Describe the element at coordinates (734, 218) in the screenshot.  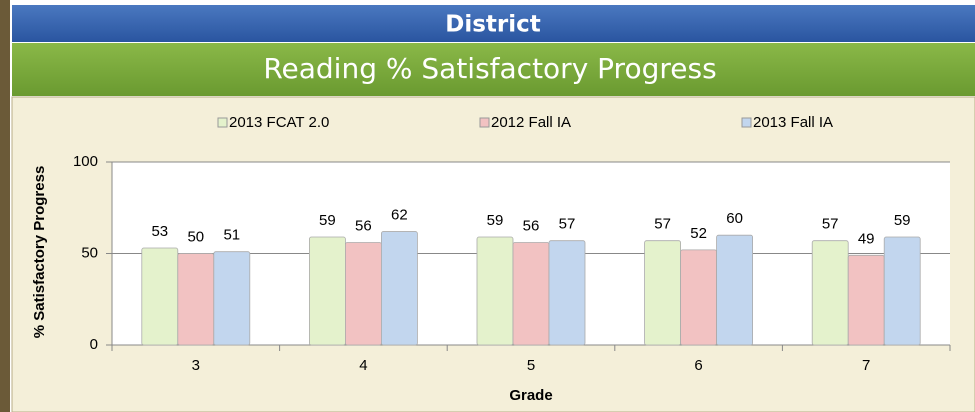
I see `data-label: 60` at that location.